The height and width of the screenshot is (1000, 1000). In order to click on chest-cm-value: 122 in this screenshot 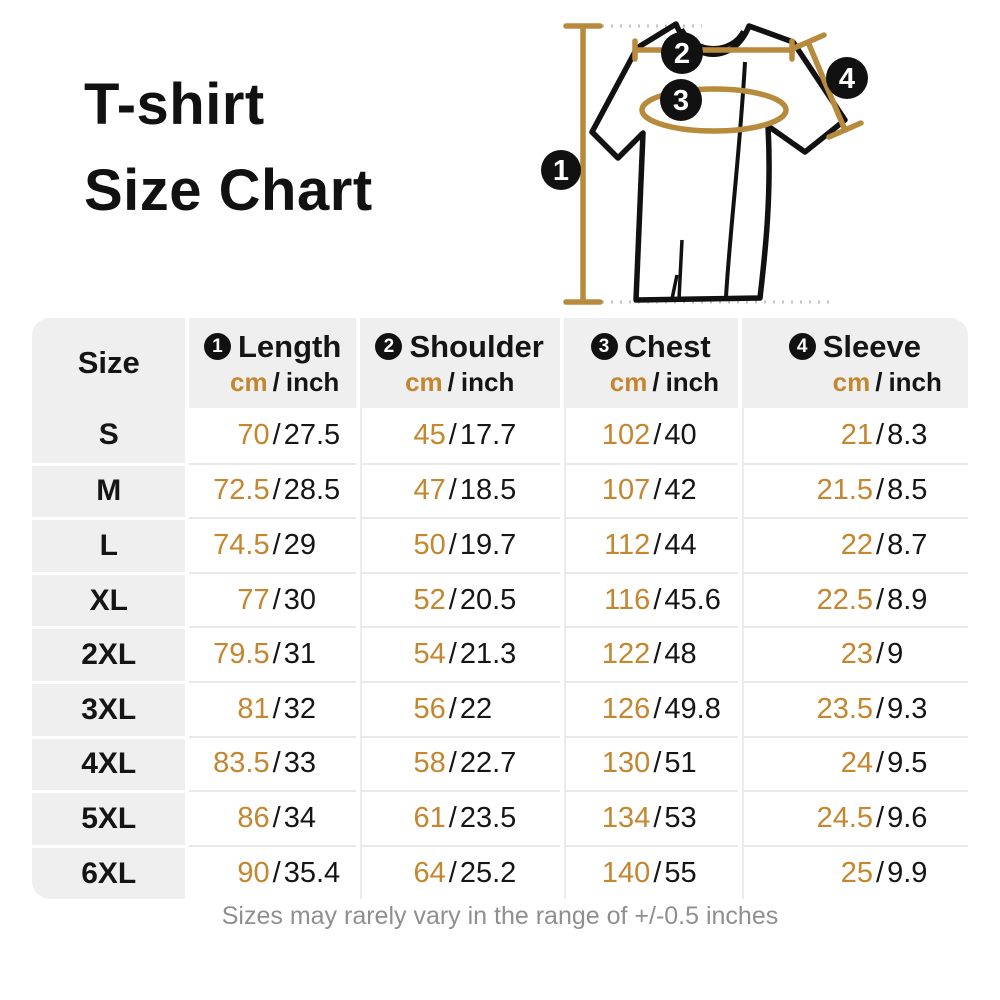, I will do `click(626, 654)`.